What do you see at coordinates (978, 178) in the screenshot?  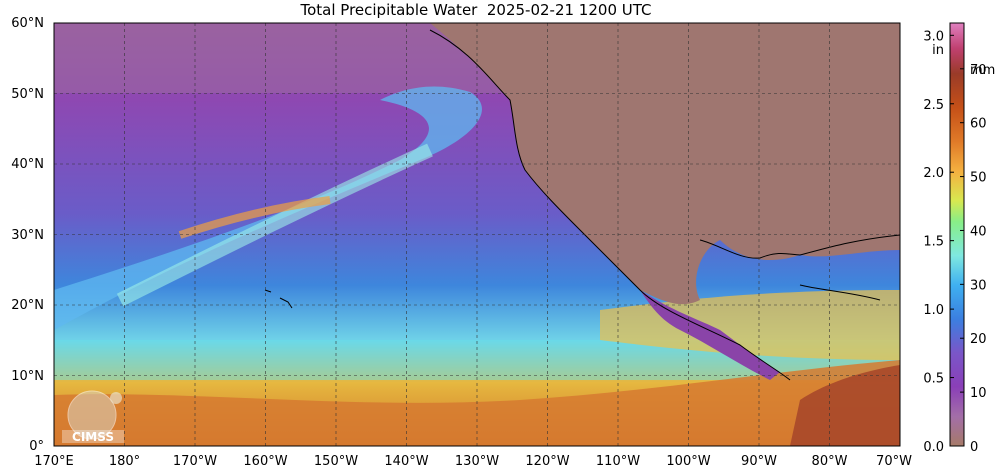 I see `colorbar-mm-tick-label: 50` at bounding box center [978, 178].